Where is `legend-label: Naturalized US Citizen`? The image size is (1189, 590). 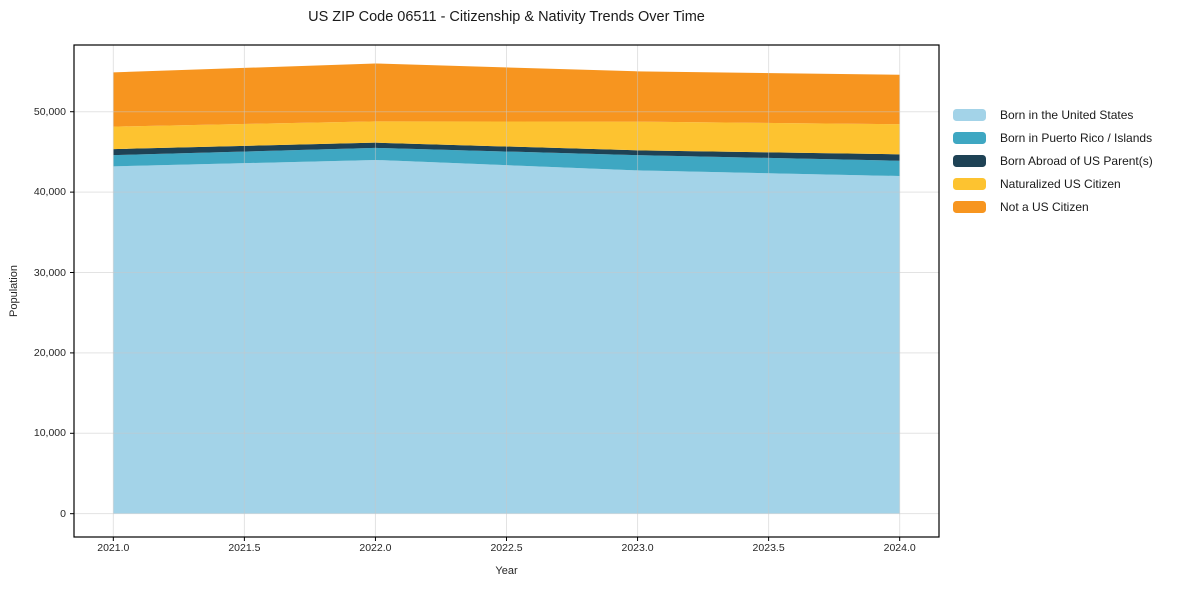
legend-label: Naturalized US Citizen is located at coordinates (1060, 183).